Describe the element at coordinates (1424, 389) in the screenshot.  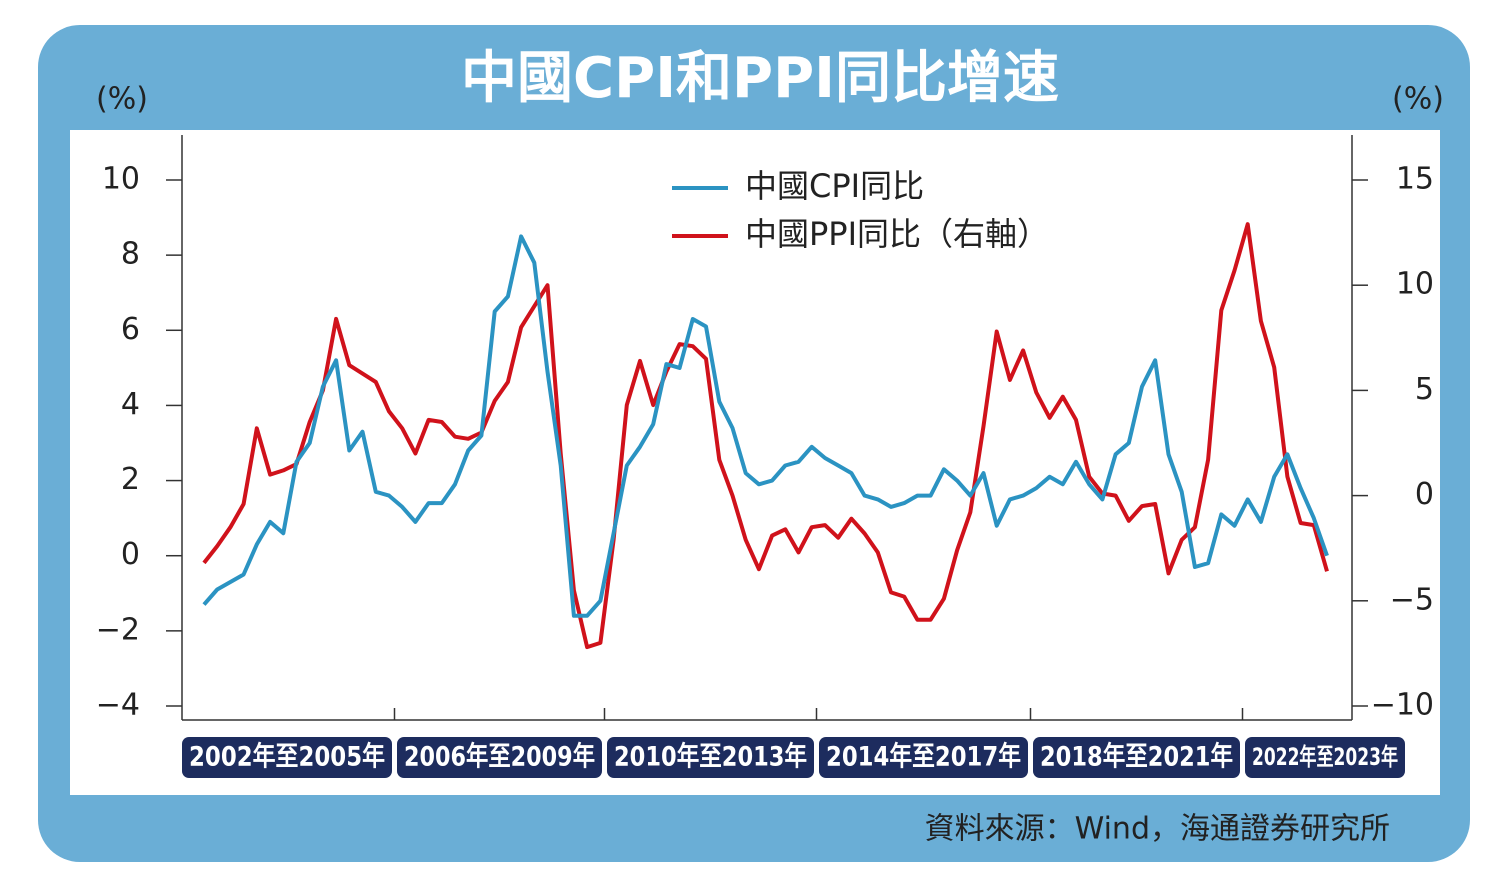
I see `y2-tick-label: 5` at that location.